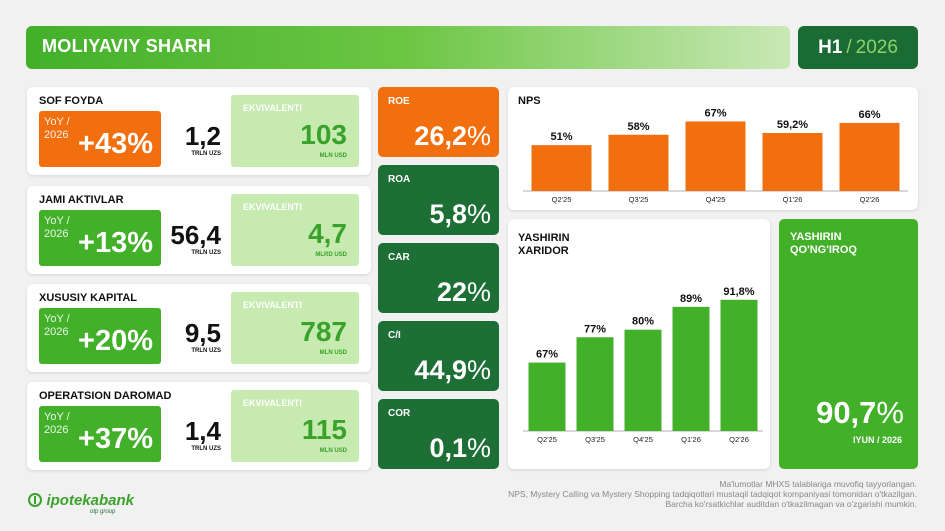  I want to click on ratio-value: 26,2%, so click(452, 136).